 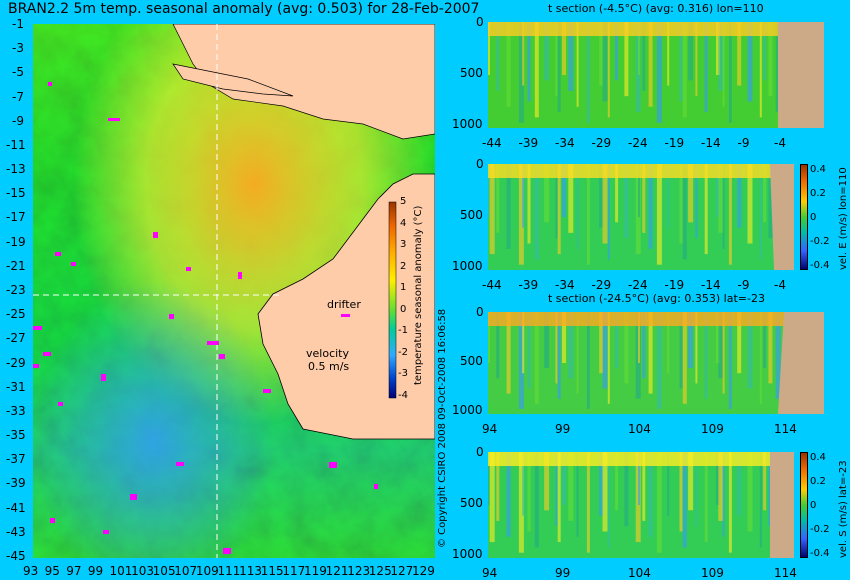 I want to click on map-colorbar-tick: 1, so click(x=403, y=287).